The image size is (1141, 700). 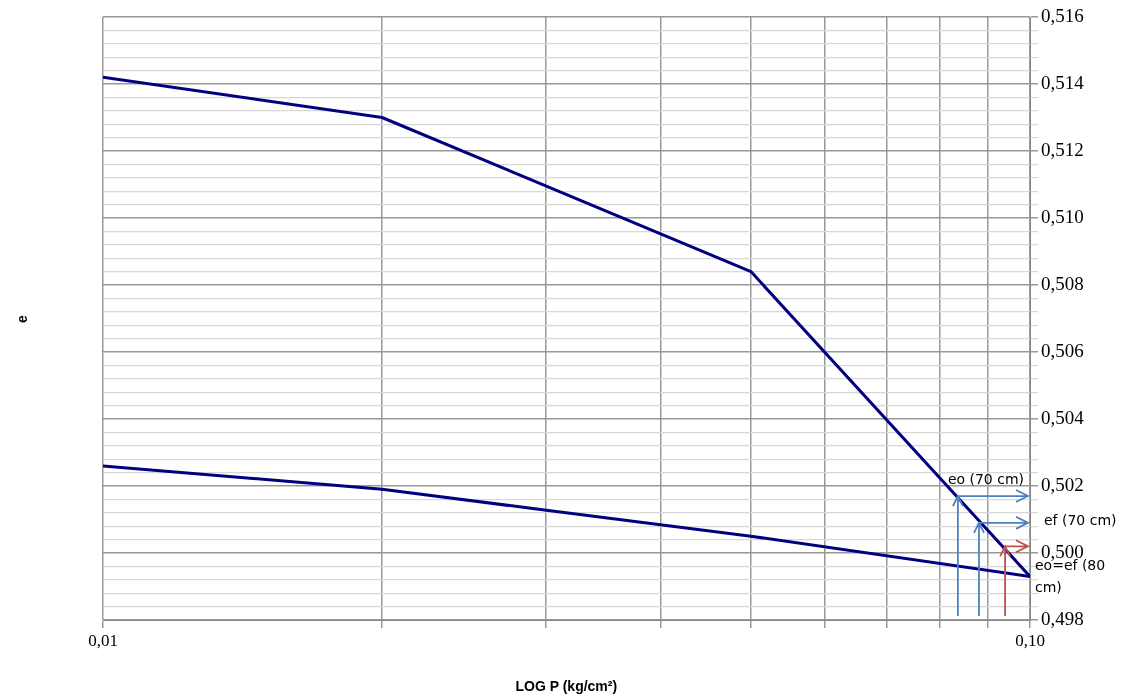 I want to click on annotation: ef (70 cm), so click(x=1080, y=520).